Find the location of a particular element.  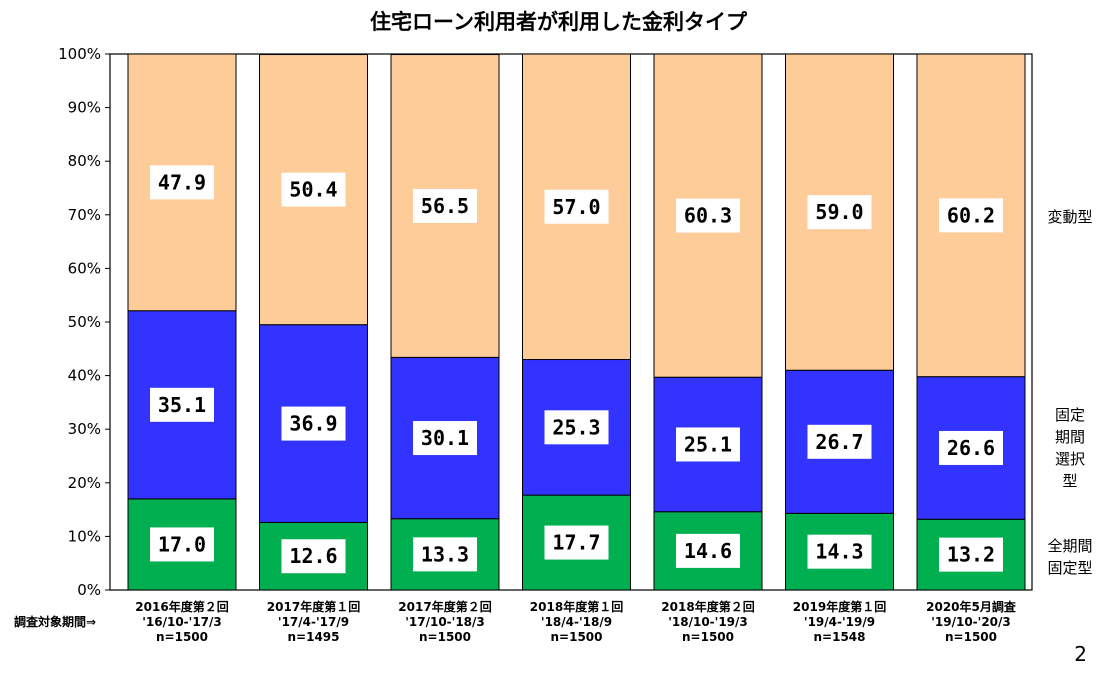

data-label: 30.1 is located at coordinates (445, 438).